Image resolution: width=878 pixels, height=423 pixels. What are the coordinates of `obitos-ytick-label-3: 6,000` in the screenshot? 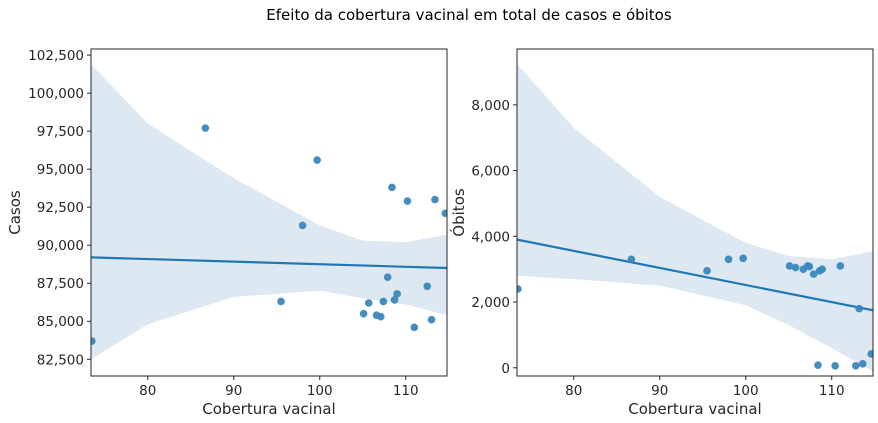 It's located at (490, 172).